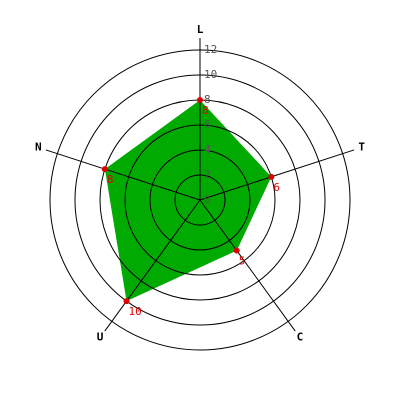  I want to click on axis-label: T, so click(361, 146).